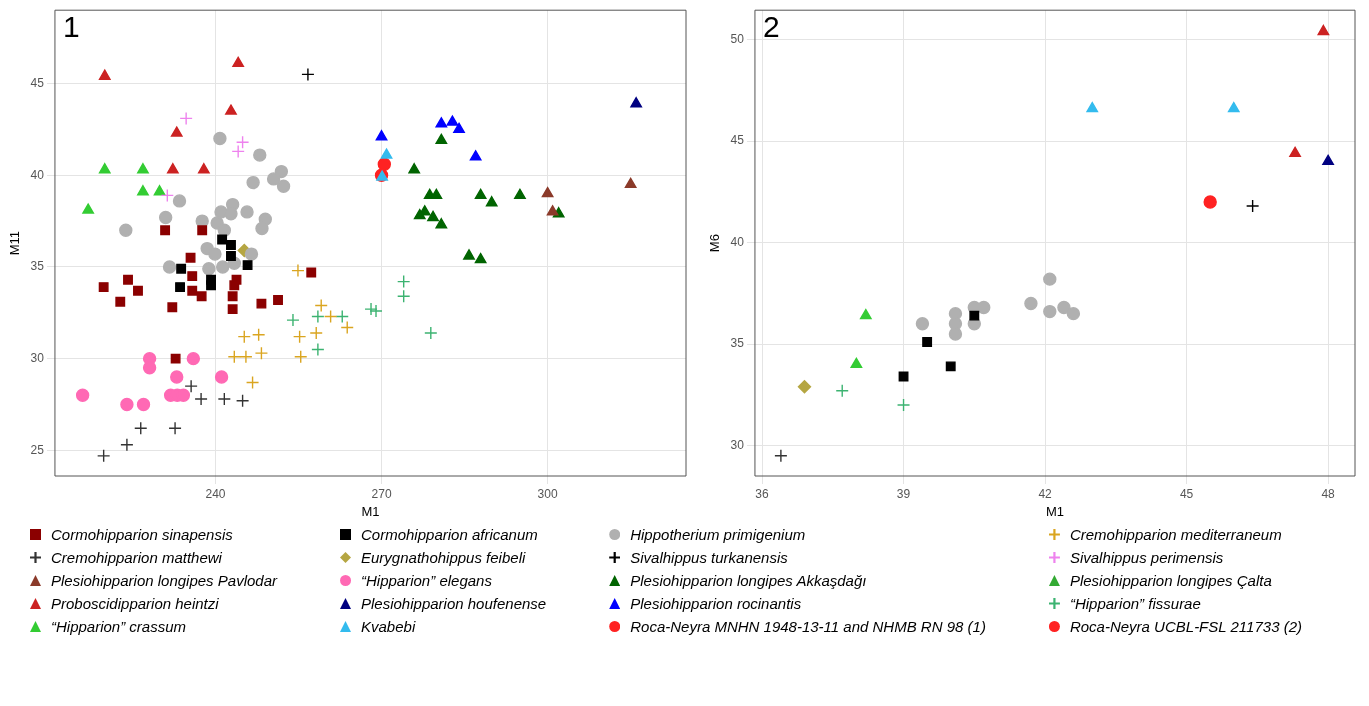 The height and width of the screenshot is (706, 1369). I want to click on x-tick-label: 45, so click(1186, 493).